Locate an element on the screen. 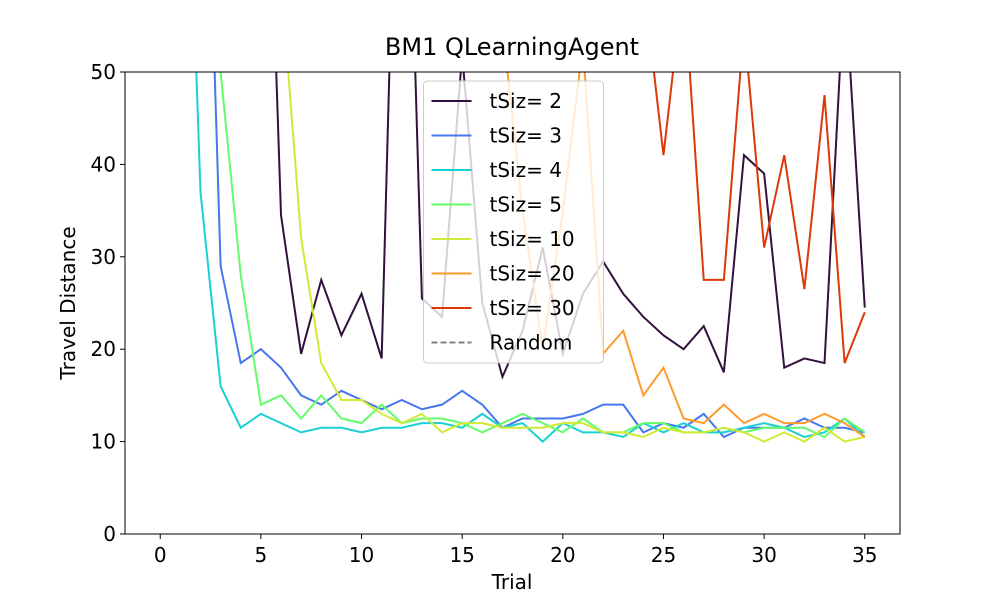 This screenshot has width=1000, height=604. x-tick-label: 25 is located at coordinates (663, 555).